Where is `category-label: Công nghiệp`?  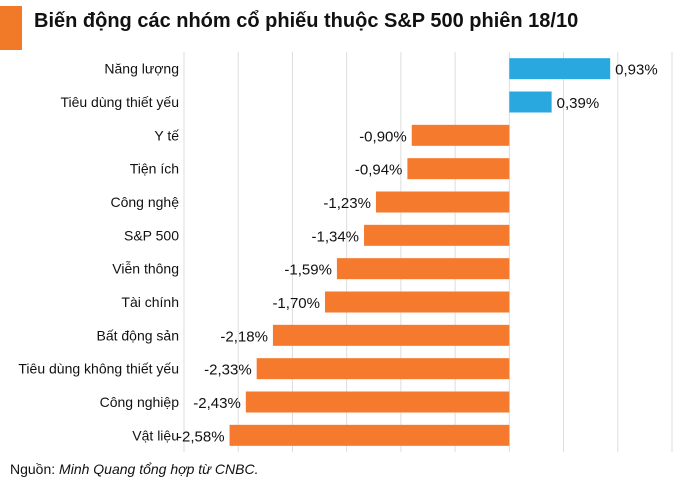
category-label: Công nghiệp is located at coordinates (140, 402).